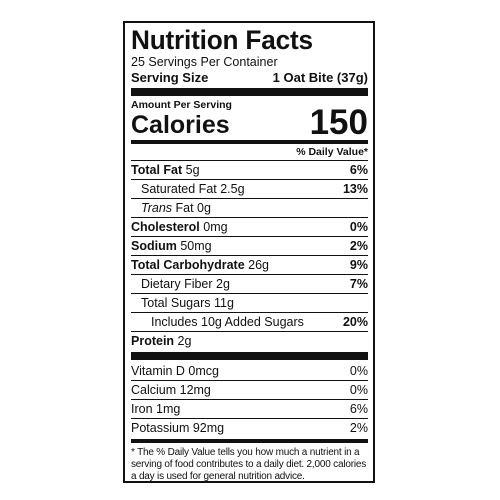 This screenshot has width=500, height=500. I want to click on calories-label: Calories, so click(180, 125).